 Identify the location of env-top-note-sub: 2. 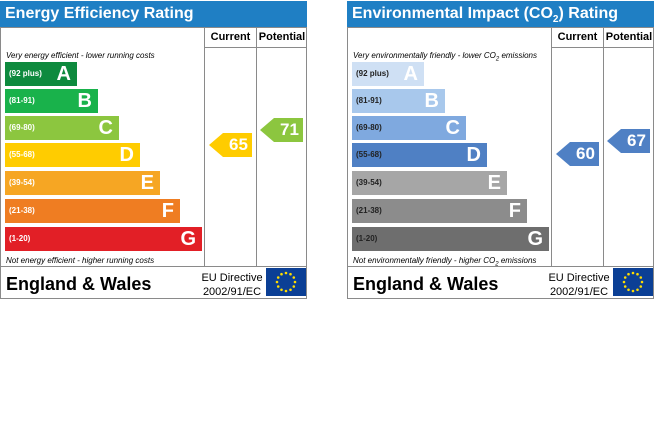
(497, 59).